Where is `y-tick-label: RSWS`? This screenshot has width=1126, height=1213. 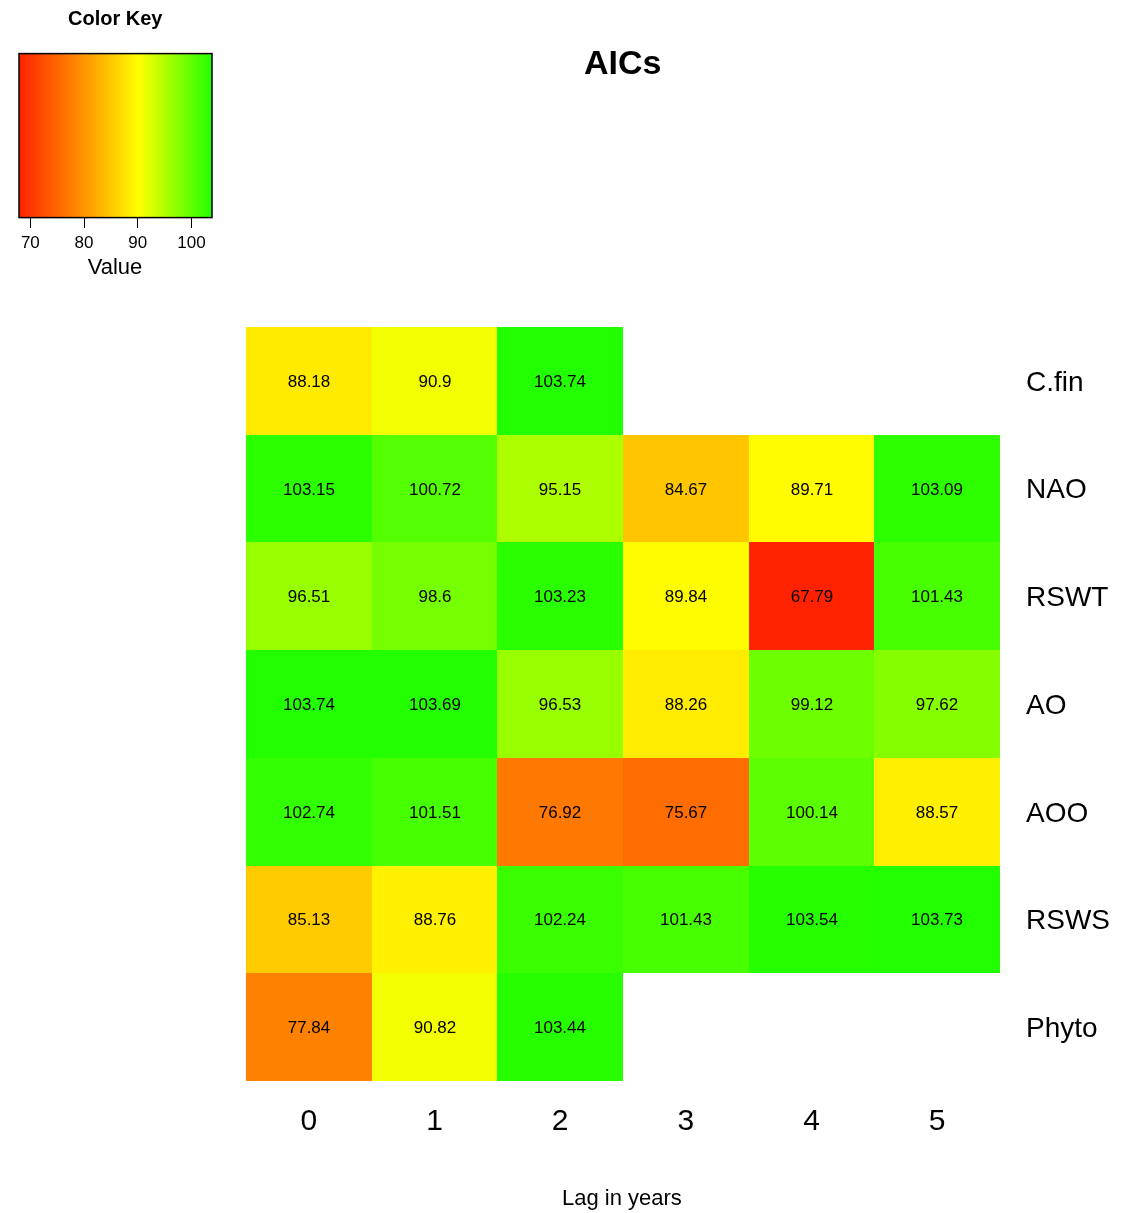
y-tick-label: RSWS is located at coordinates (1068, 920).